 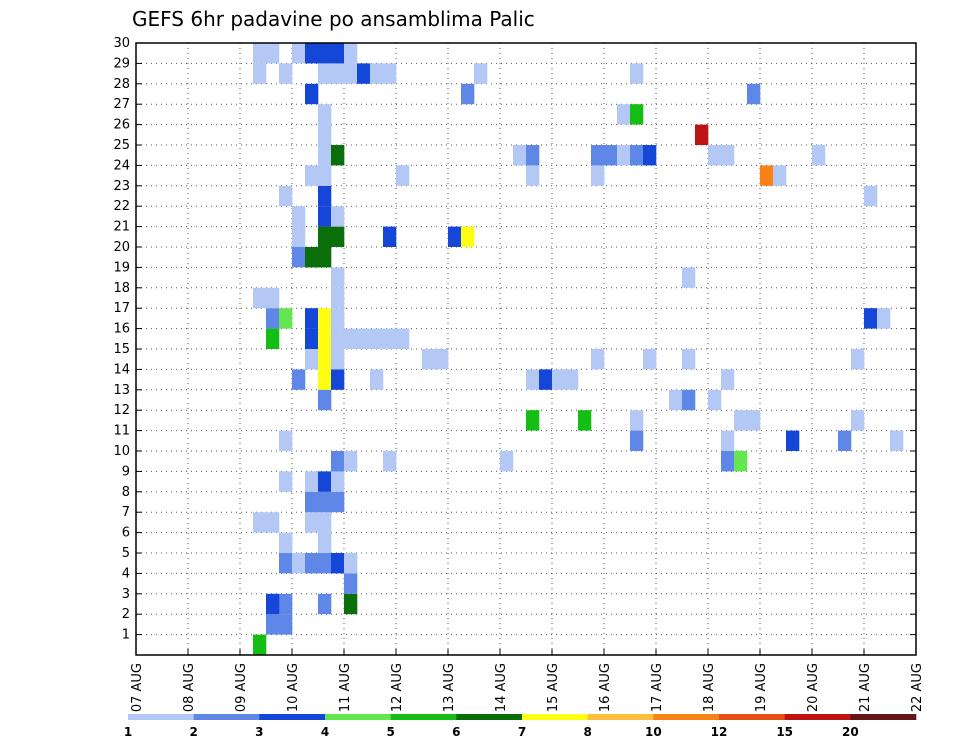 I want to click on colorbar-label: 6, so click(x=456, y=732).